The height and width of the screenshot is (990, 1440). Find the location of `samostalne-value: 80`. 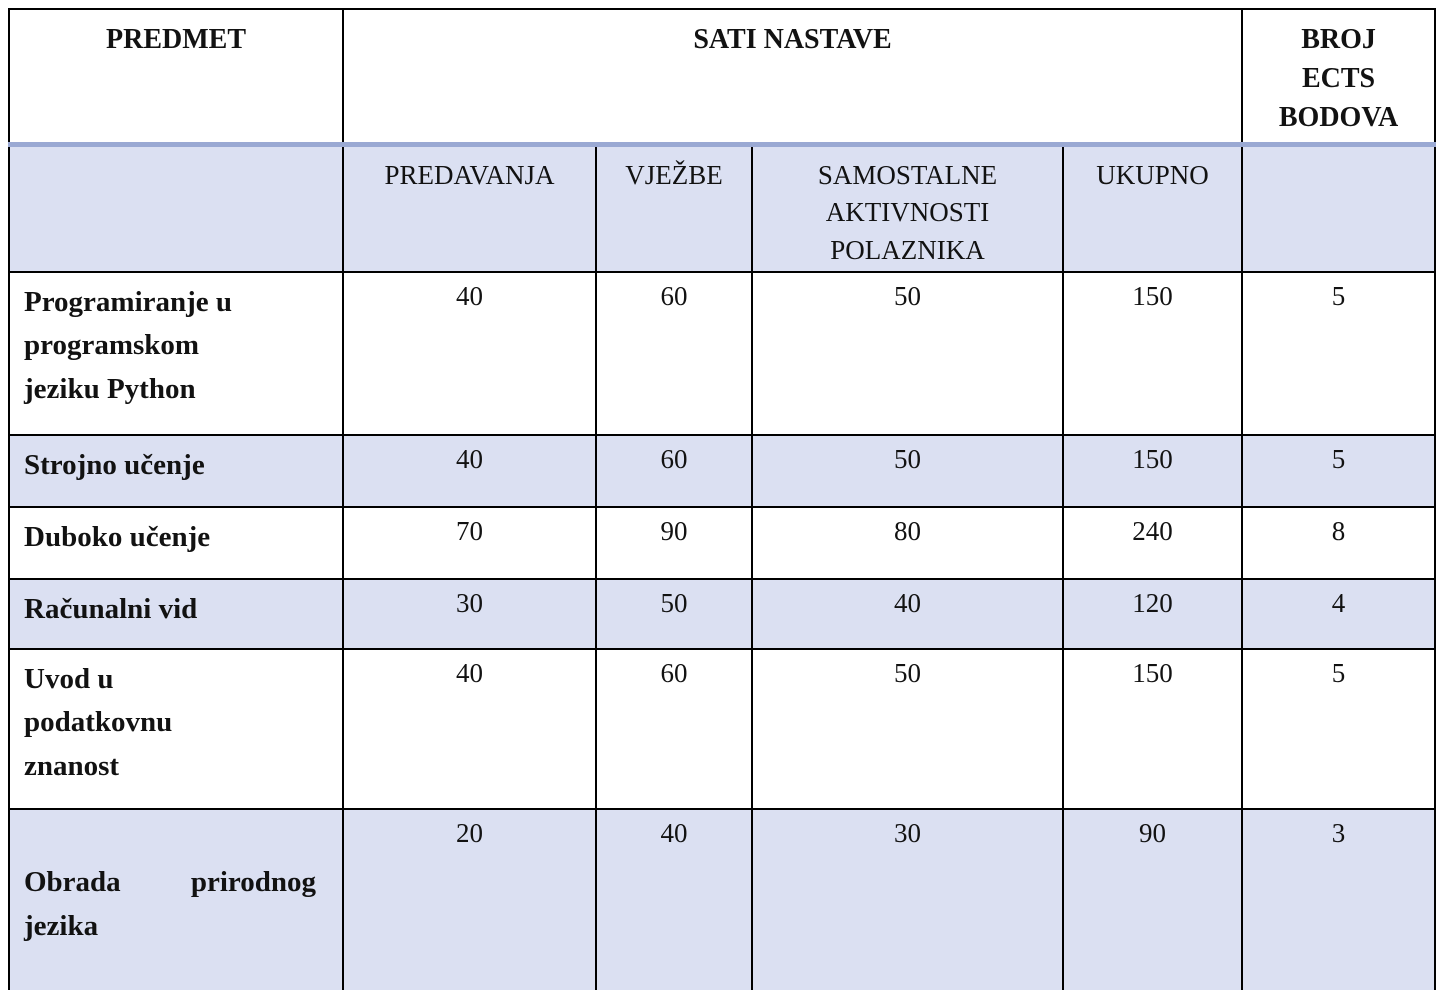

samostalne-value: 80 is located at coordinates (907, 542).